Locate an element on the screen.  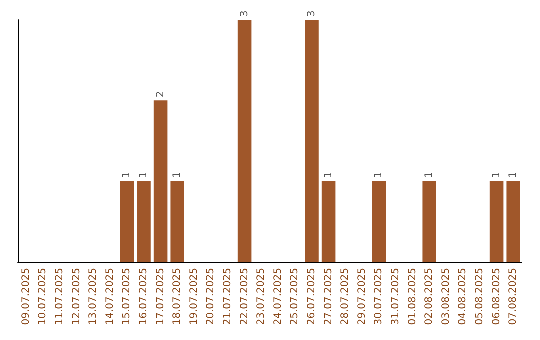
x-tick-label: 22.07.2025 is located at coordinates (244, 297).